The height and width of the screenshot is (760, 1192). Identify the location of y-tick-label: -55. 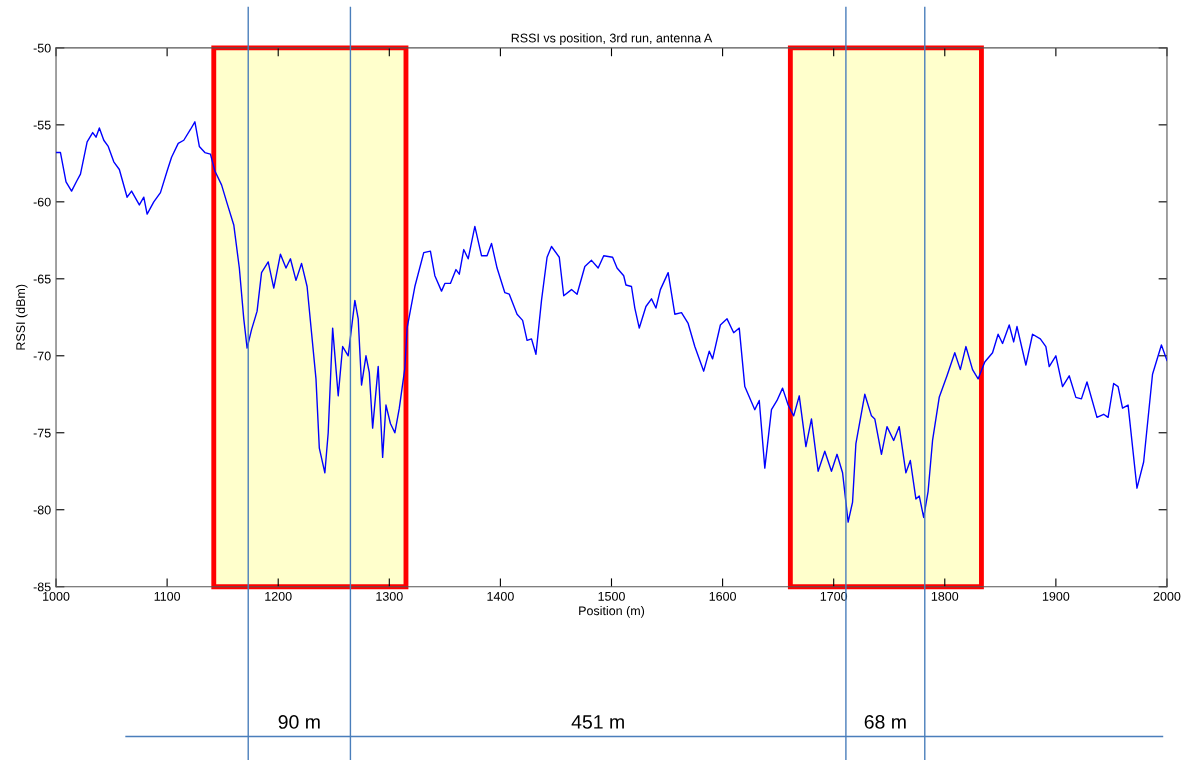
(42, 125).